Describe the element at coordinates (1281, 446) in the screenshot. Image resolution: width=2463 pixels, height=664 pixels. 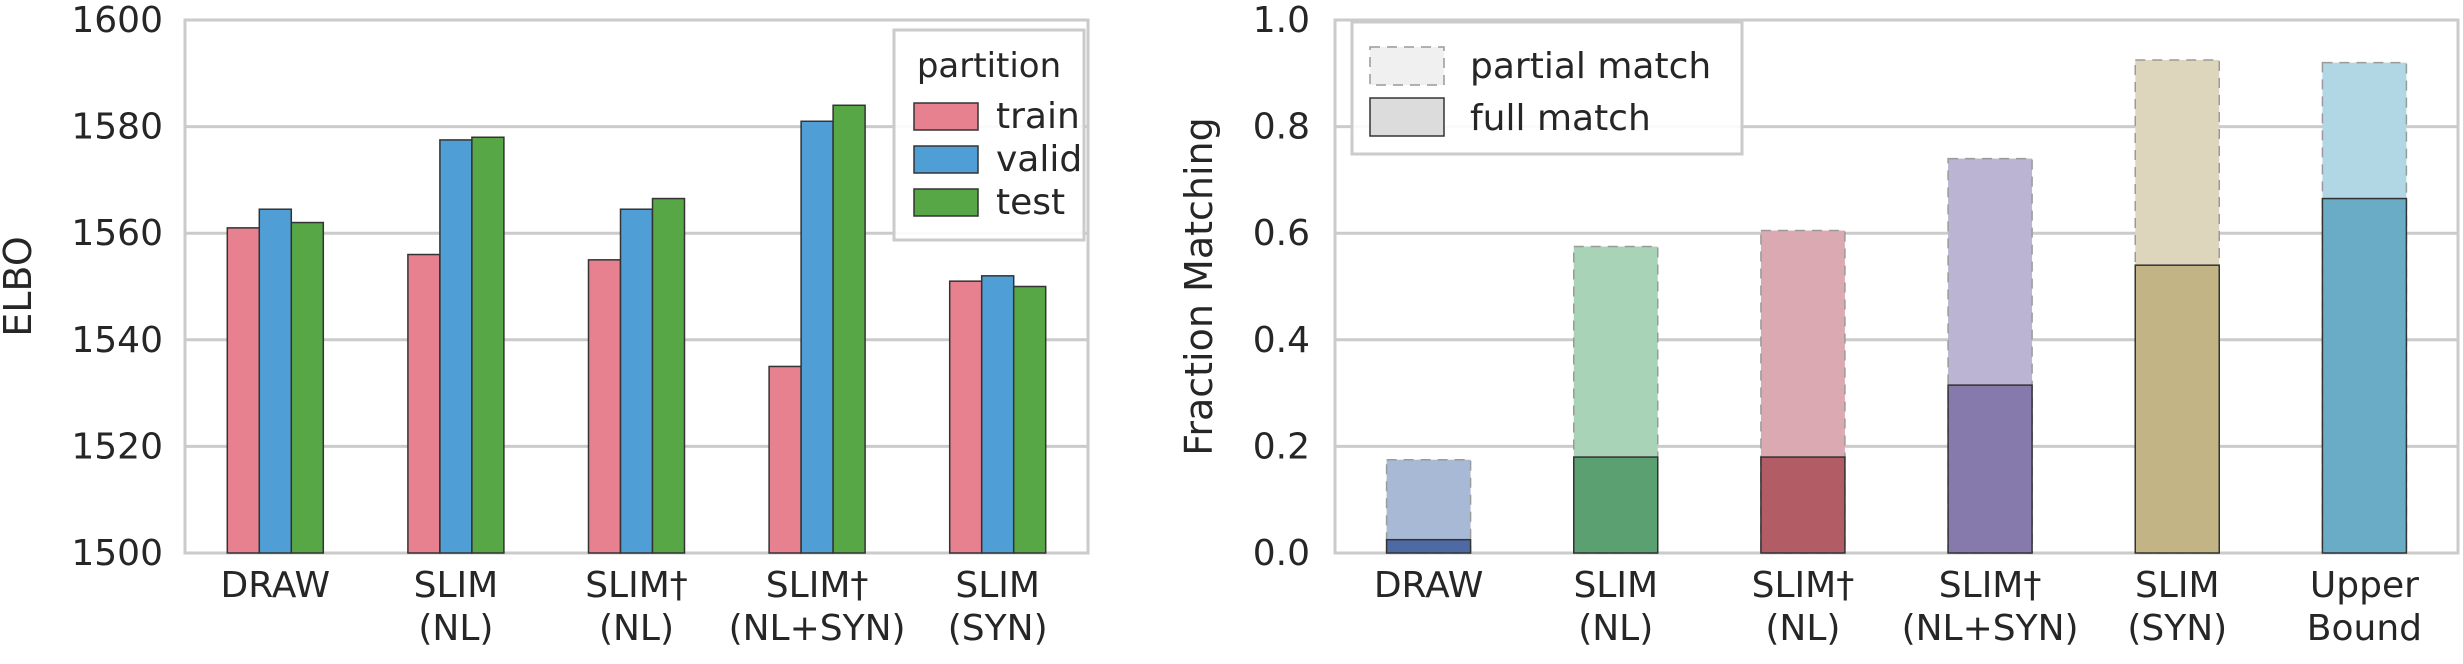
I see `y-tick-label: 0.2` at that location.